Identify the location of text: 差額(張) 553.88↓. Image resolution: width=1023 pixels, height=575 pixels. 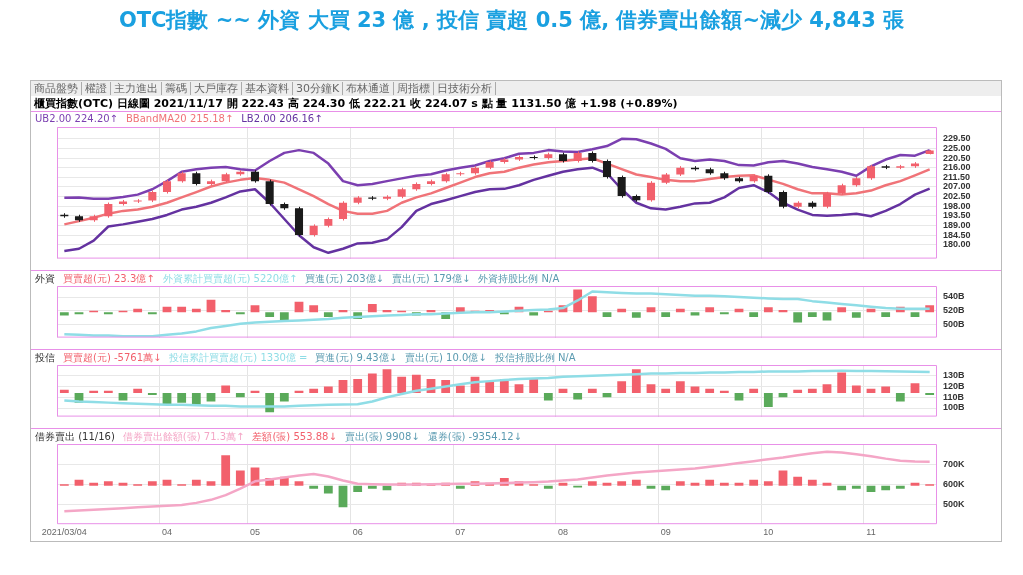
(294, 436).